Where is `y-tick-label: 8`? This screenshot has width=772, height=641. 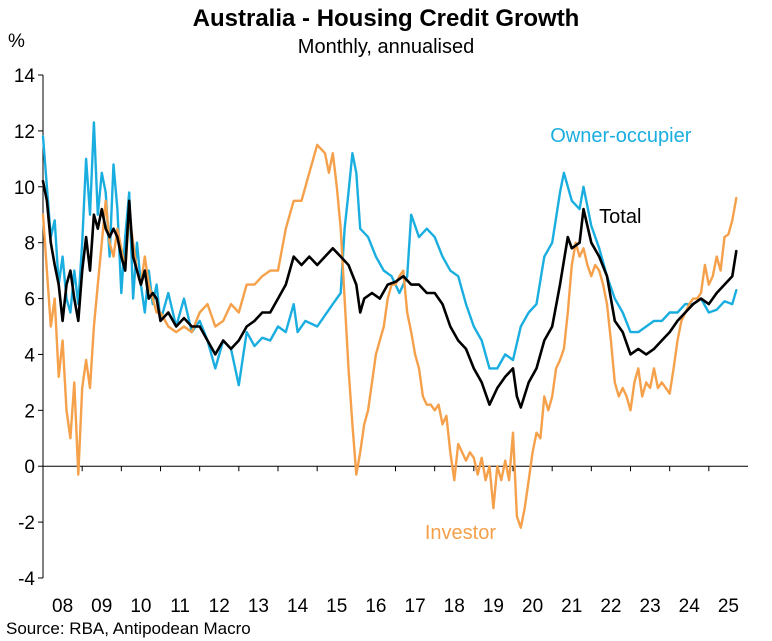 y-tick-label: 8 is located at coordinates (29, 244).